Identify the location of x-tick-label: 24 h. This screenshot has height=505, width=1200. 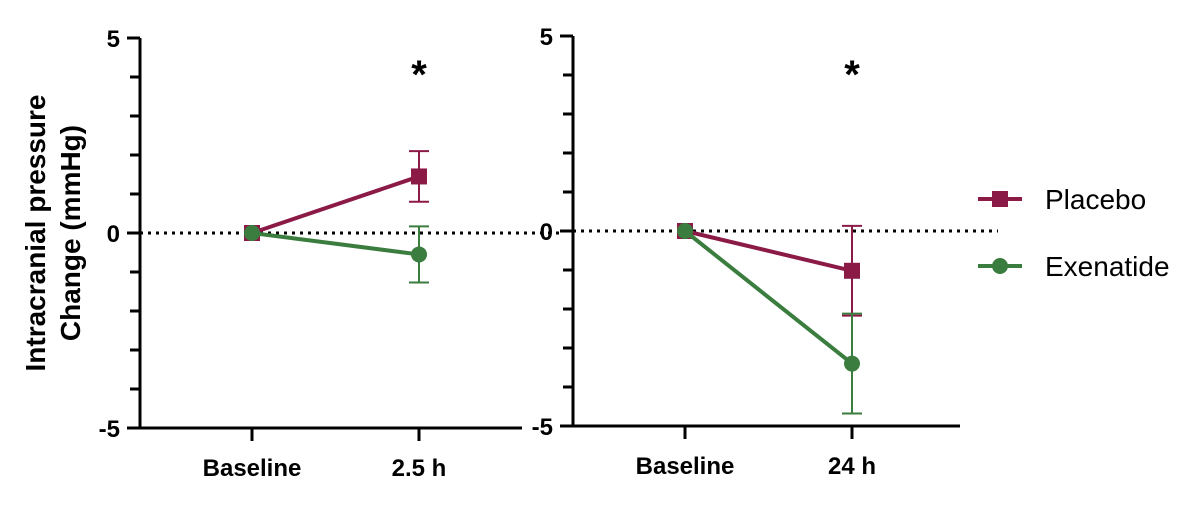
(852, 466).